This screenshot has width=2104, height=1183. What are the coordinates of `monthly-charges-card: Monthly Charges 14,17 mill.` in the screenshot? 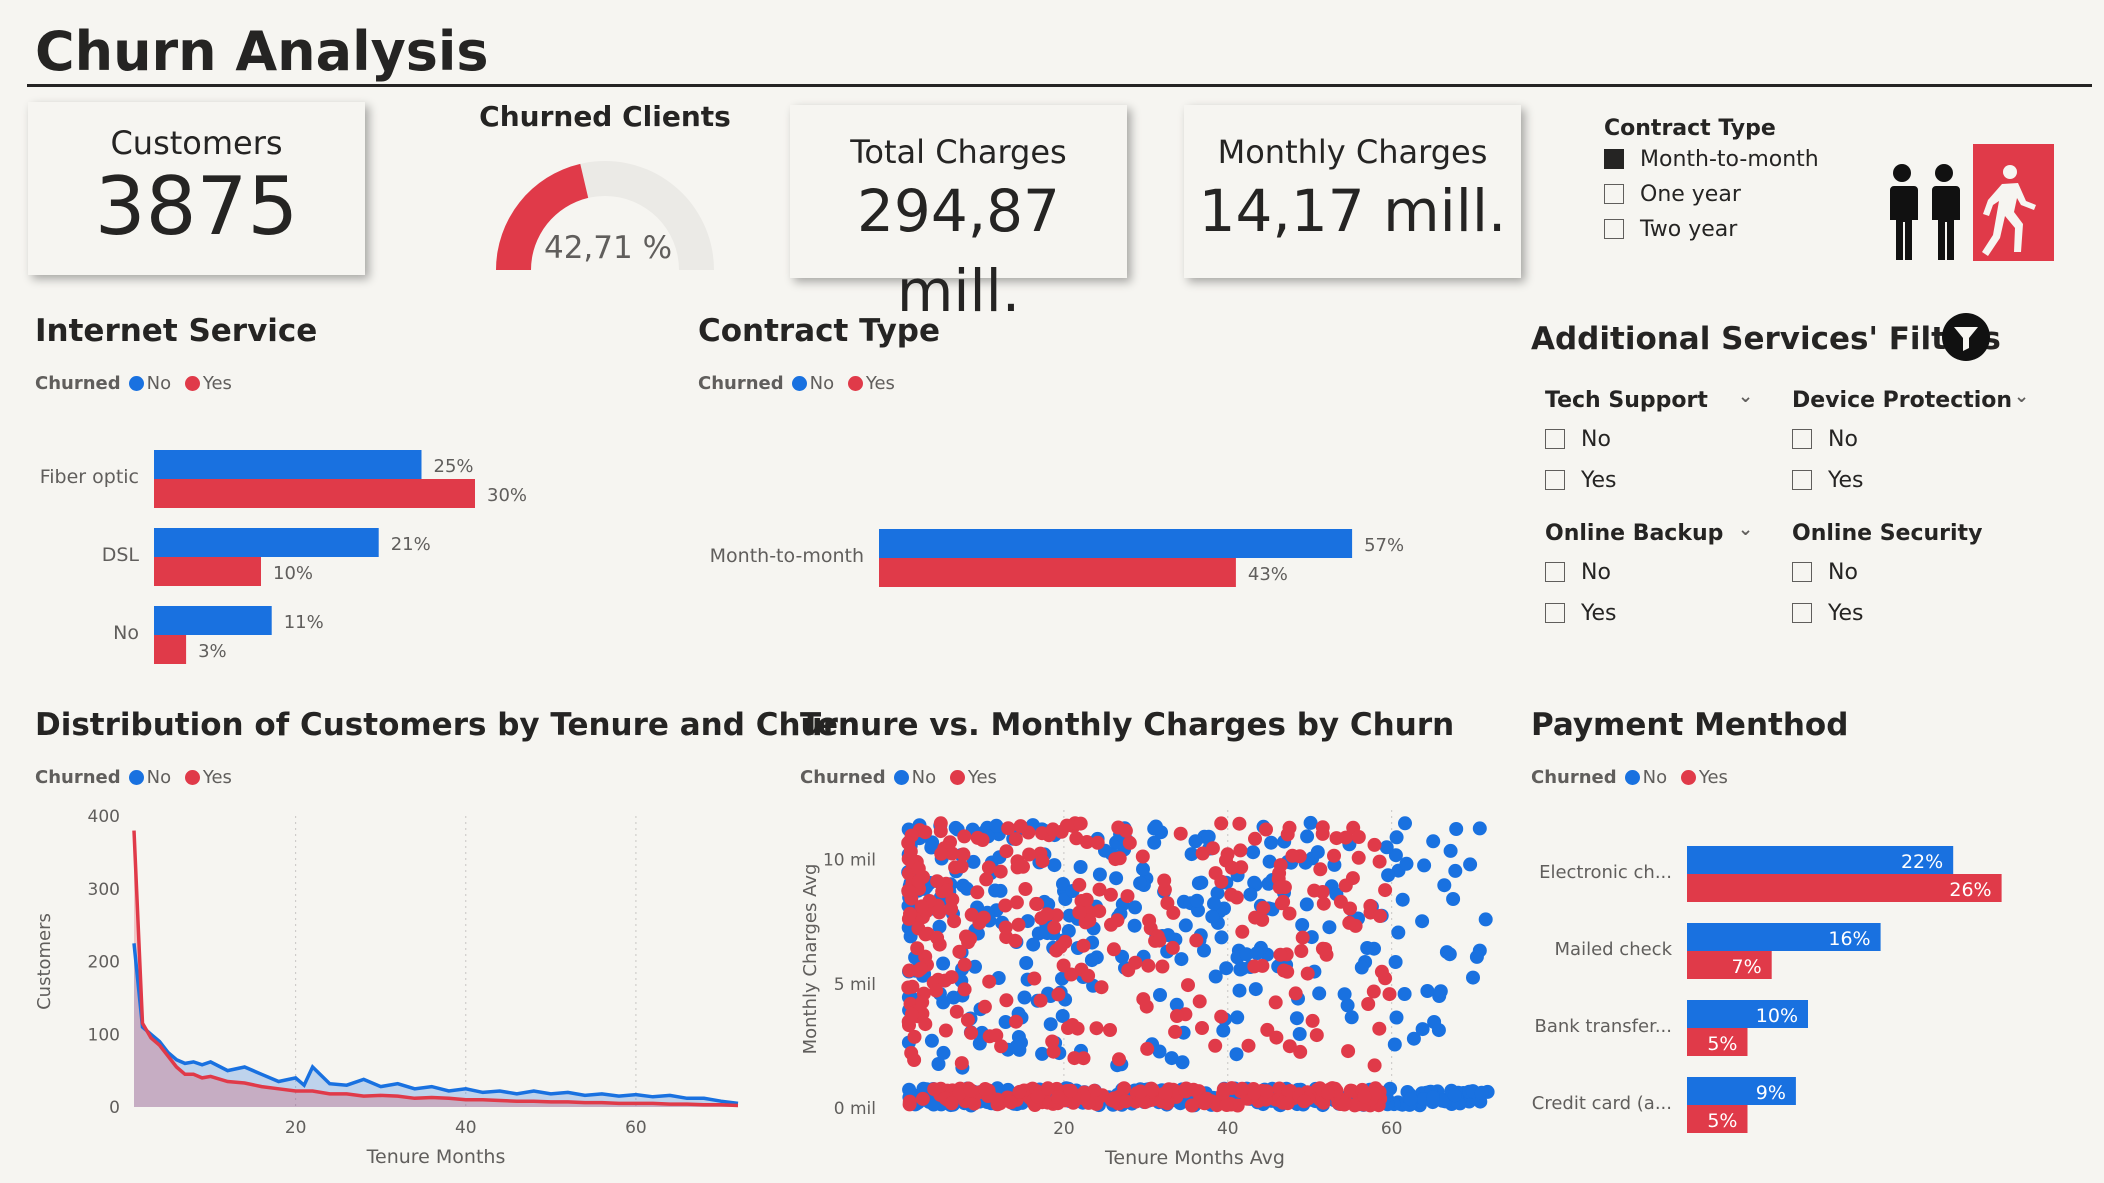 It's located at (1352, 191).